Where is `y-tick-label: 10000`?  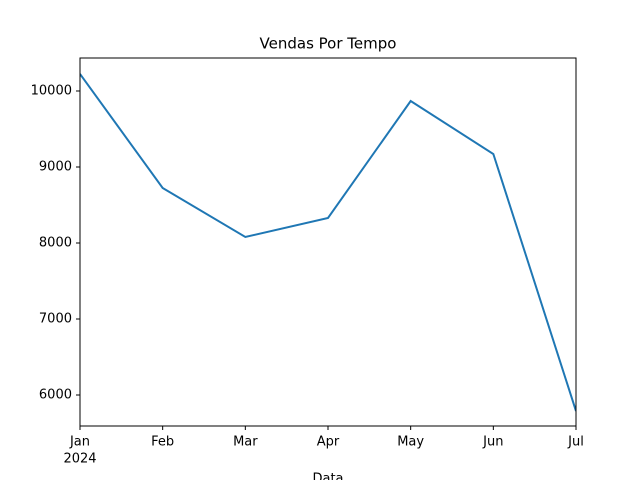
y-tick-label: 10000 is located at coordinates (51, 90).